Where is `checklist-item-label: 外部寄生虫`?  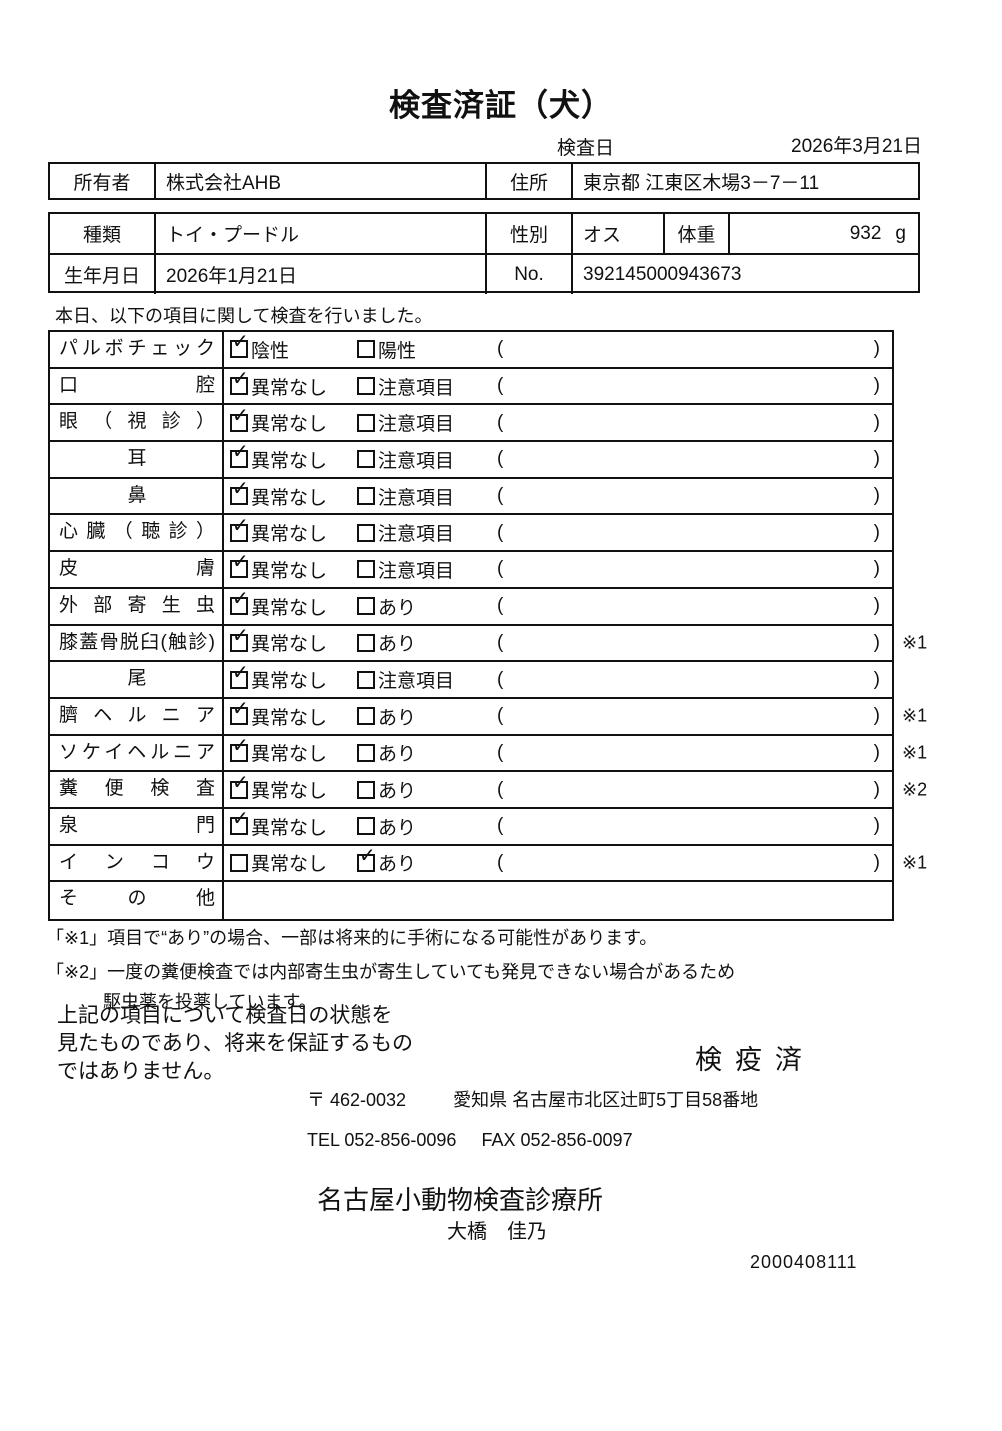
checklist-item-label: 外部寄生虫 is located at coordinates (137, 606).